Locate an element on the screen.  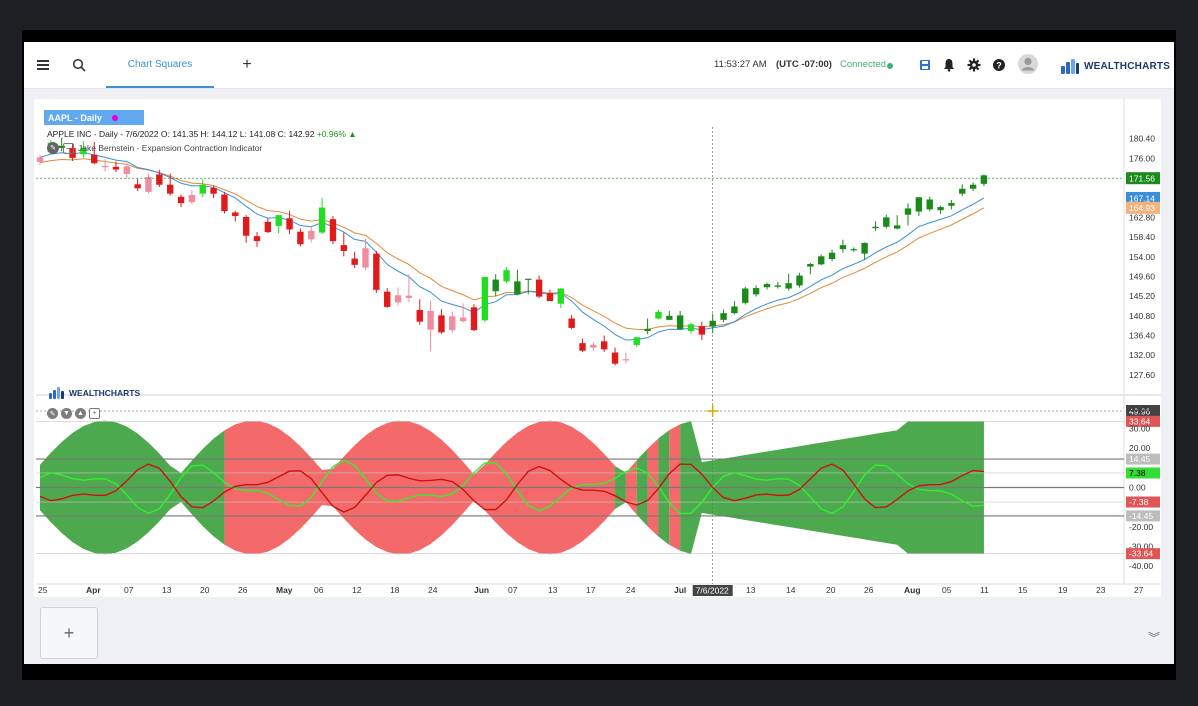
ma-fast-tag: 167.14 is located at coordinates (1142, 198).